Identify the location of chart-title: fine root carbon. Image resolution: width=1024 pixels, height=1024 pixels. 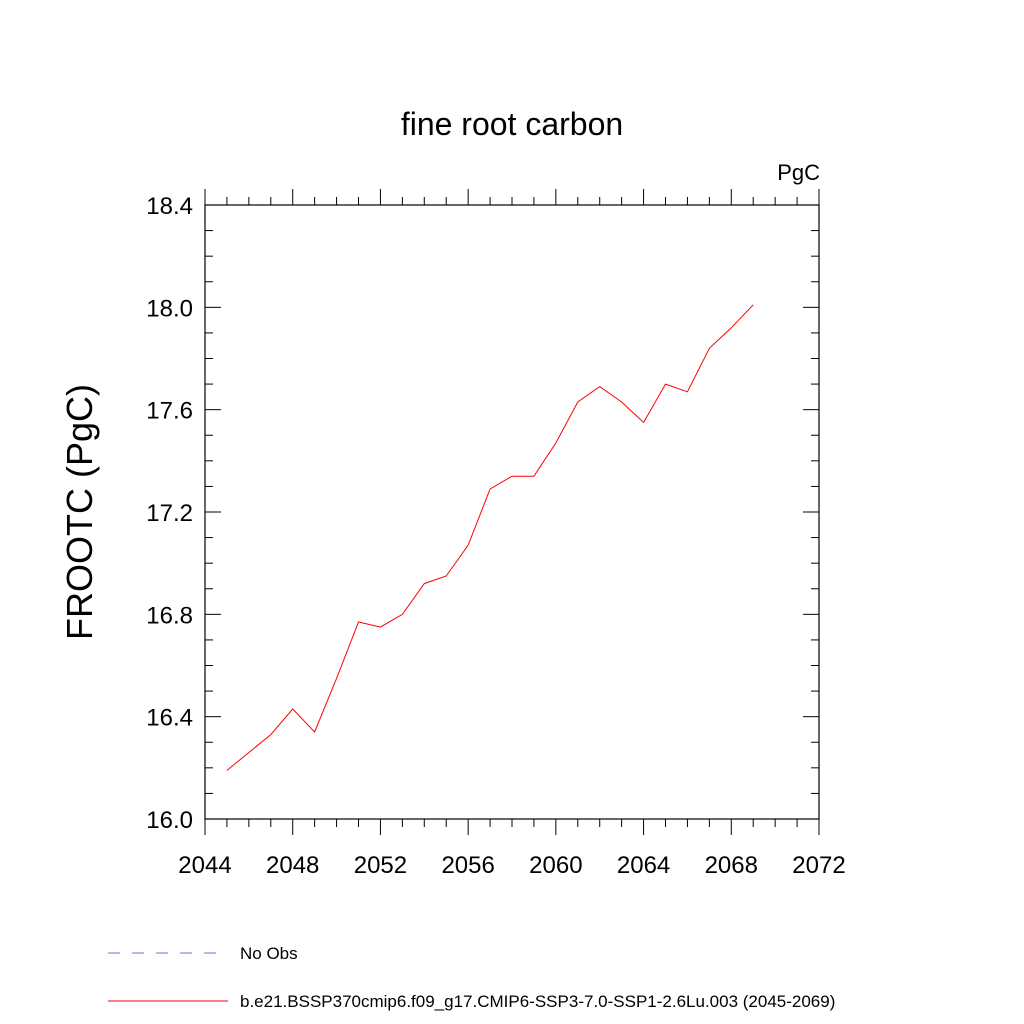
(512, 124).